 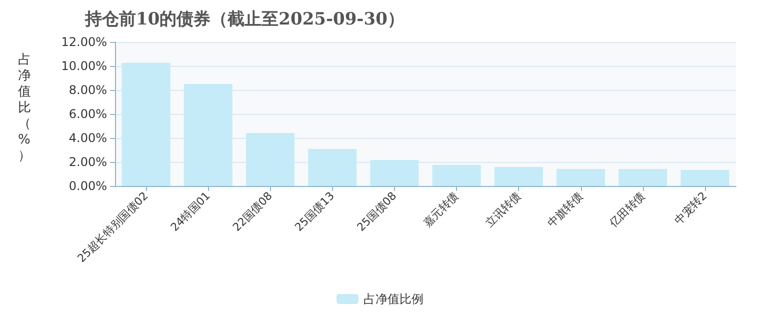 What do you see at coordinates (87, 162) in the screenshot?
I see `y-tick-label: 2.00%` at bounding box center [87, 162].